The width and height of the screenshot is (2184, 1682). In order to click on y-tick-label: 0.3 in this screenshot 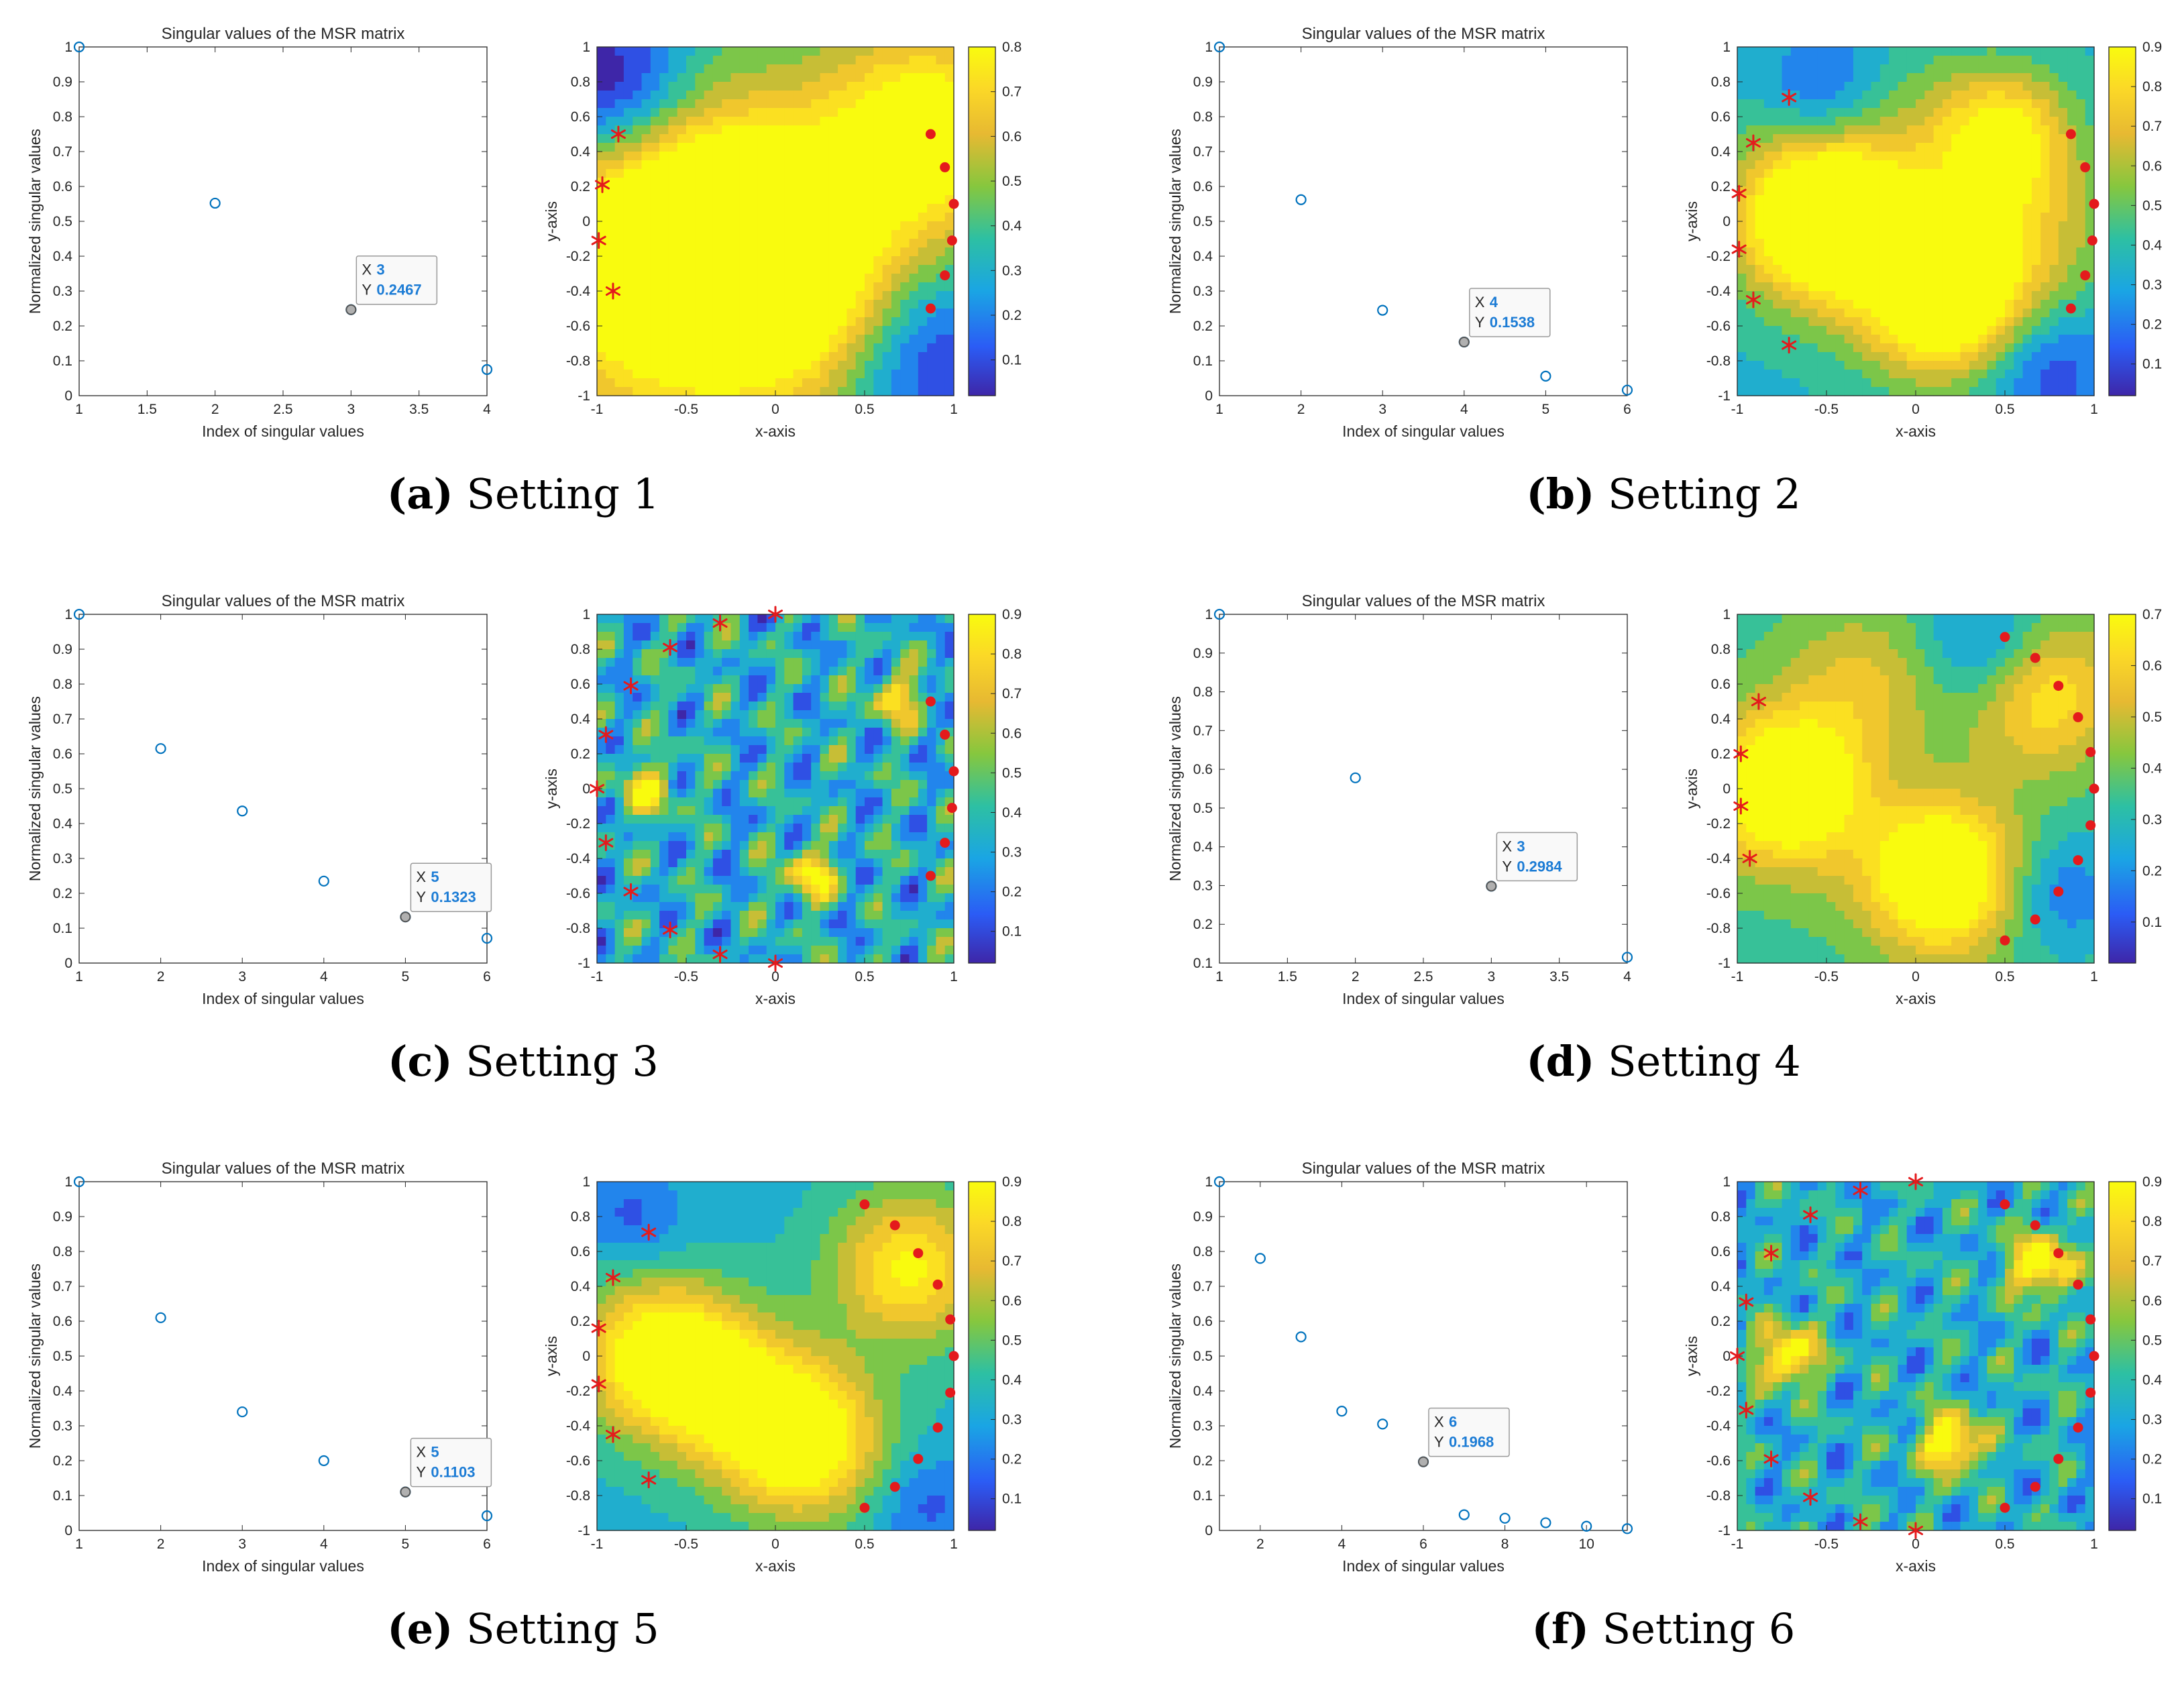, I will do `click(63, 858)`.